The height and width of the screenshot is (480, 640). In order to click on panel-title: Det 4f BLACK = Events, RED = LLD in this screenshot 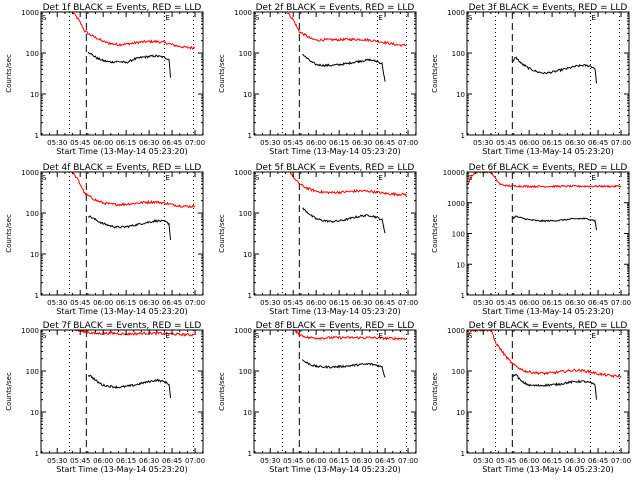, I will do `click(122, 168)`.